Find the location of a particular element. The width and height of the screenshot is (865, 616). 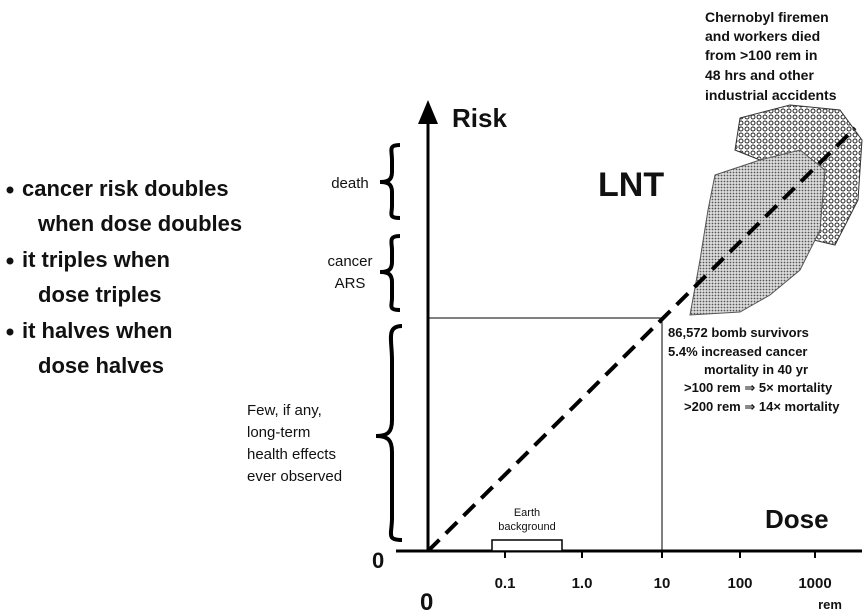

risk-level: health effects is located at coordinates (291, 454).